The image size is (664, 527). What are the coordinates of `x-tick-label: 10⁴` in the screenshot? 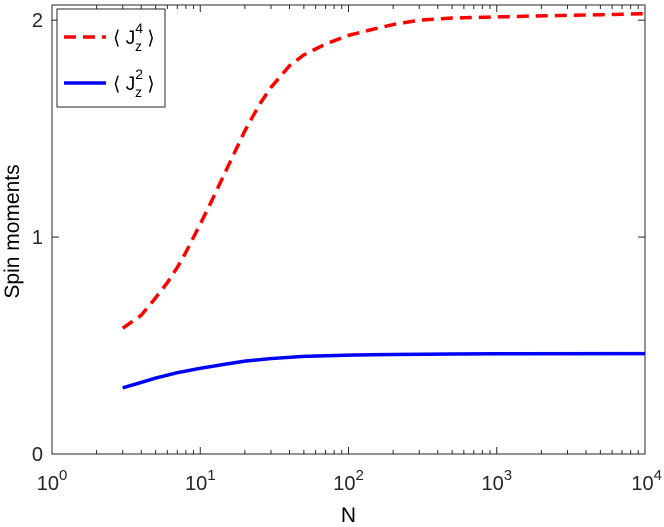 It's located at (646, 481).